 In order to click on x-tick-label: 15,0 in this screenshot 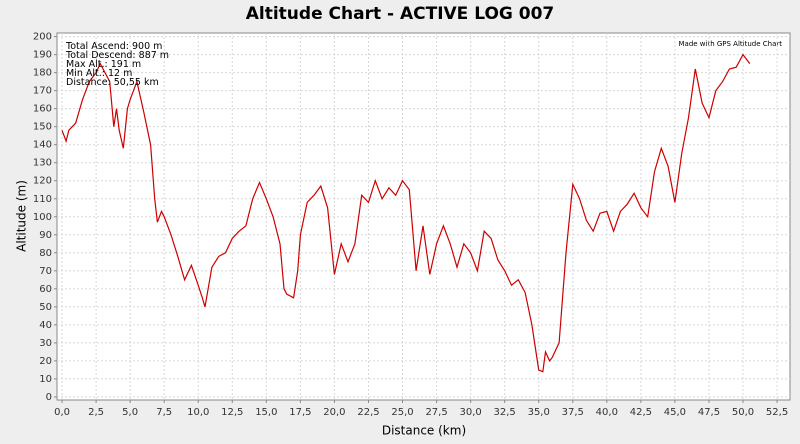, I will do `click(266, 412)`.